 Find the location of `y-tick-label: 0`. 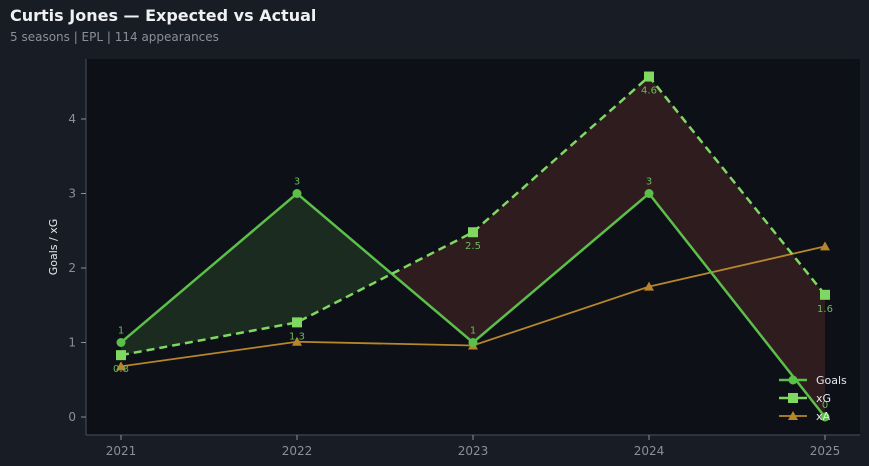

y-tick-label: 0 is located at coordinates (72, 417).